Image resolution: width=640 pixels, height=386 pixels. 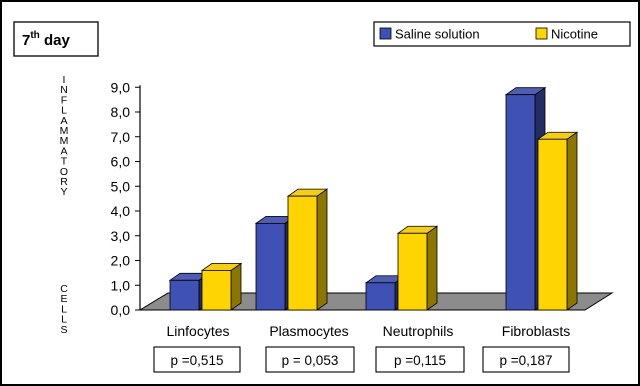 What do you see at coordinates (536, 331) in the screenshot?
I see `category-label: Fibroblasts` at bounding box center [536, 331].